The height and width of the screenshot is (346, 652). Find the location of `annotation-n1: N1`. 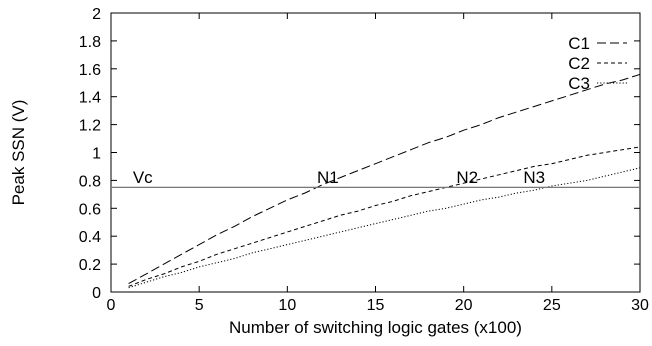

annotation-n1: N1 is located at coordinates (328, 177).